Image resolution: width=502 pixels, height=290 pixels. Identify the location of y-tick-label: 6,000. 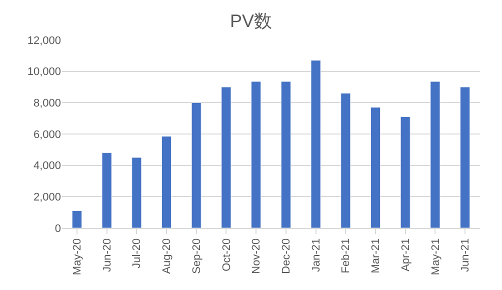
(47, 134).